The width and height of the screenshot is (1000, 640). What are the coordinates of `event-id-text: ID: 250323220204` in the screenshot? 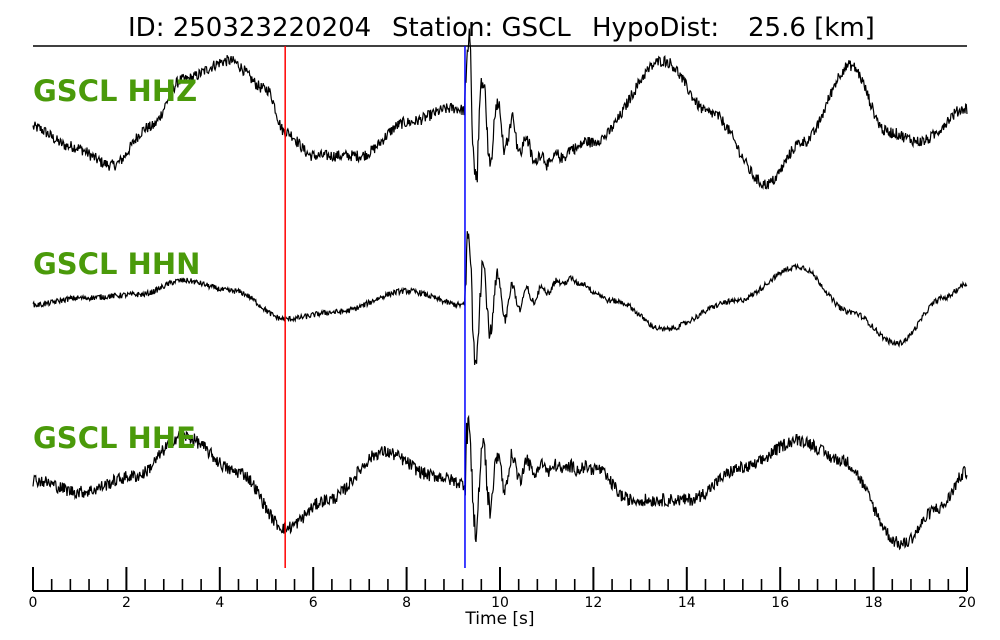 It's located at (249, 28).